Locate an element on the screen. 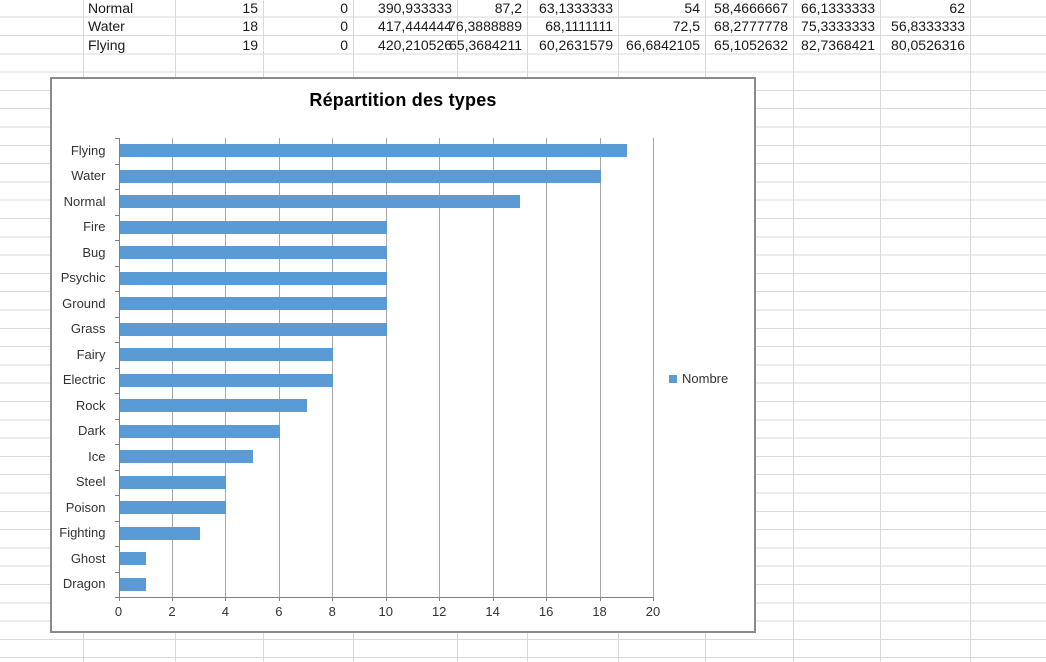 This screenshot has height=662, width=1046. legend: Nombre is located at coordinates (698, 379).